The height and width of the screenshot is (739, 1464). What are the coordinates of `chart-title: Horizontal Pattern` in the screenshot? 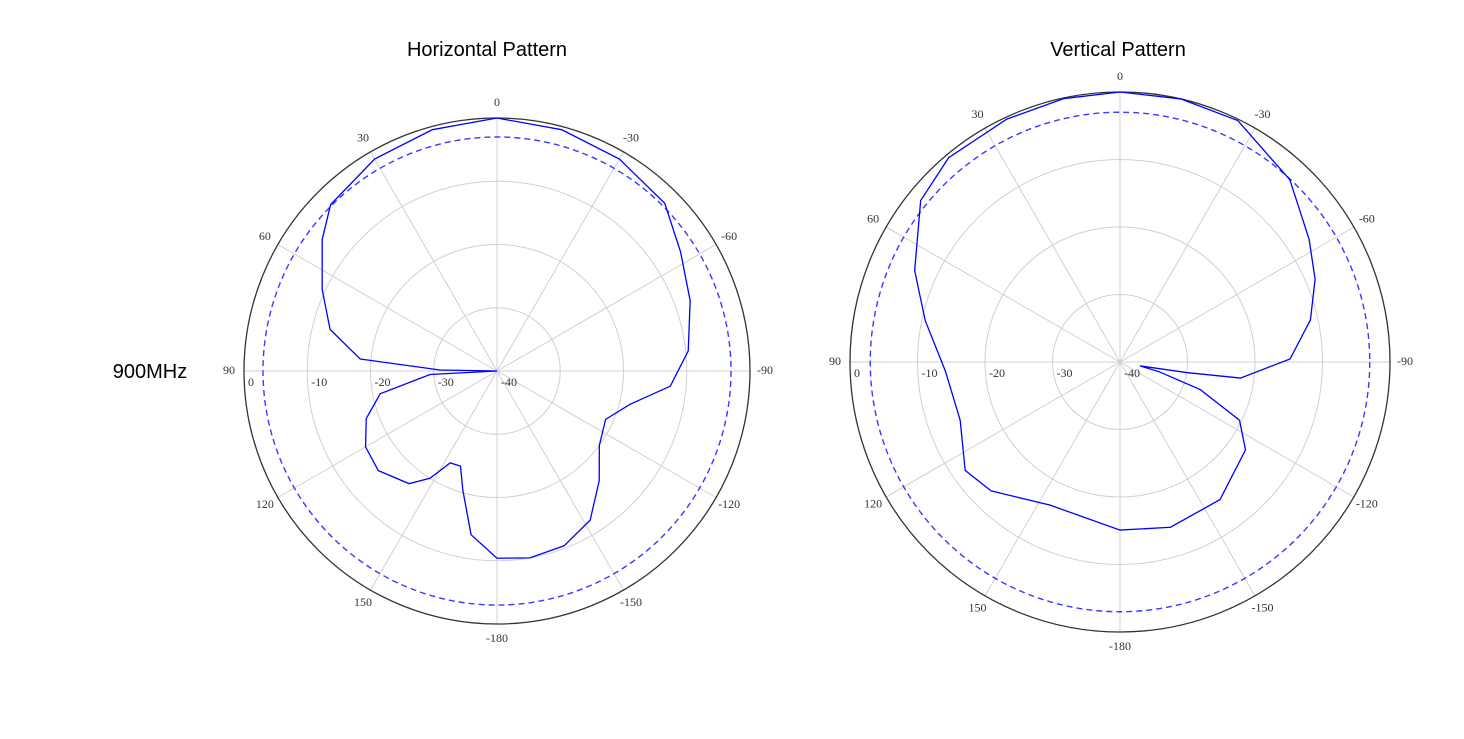 It's located at (487, 50).